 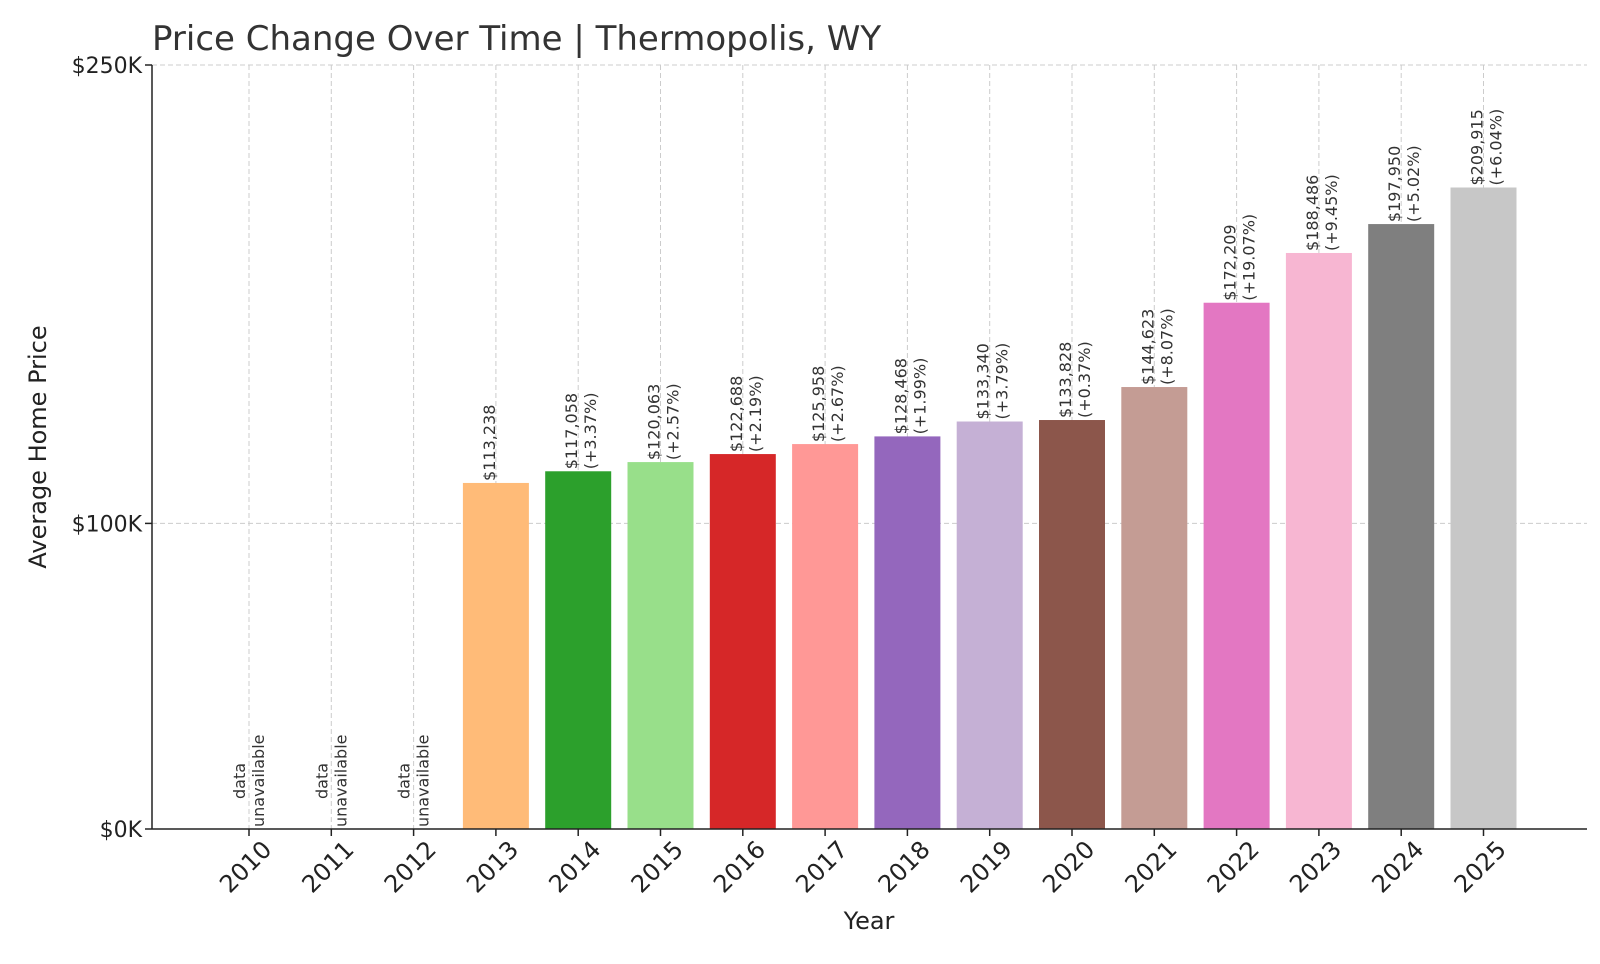 What do you see at coordinates (410, 866) in the screenshot?
I see `x-tick-label: 2012` at bounding box center [410, 866].